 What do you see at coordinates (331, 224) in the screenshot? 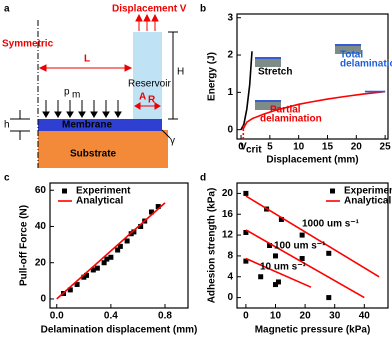
I see `annotation: 1000 um s⁻¹` at bounding box center [331, 224].